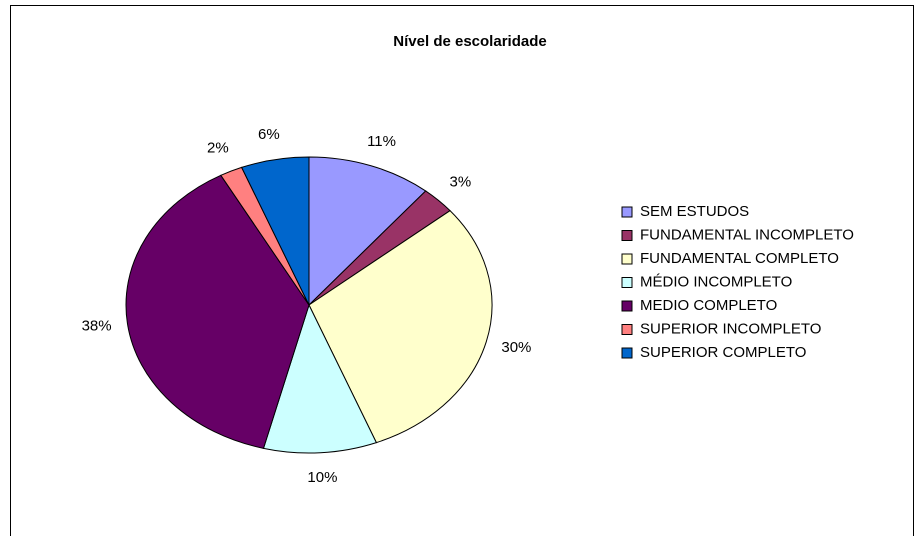  I want to click on legend-label: MEDIO COMPLETO, so click(708, 305).